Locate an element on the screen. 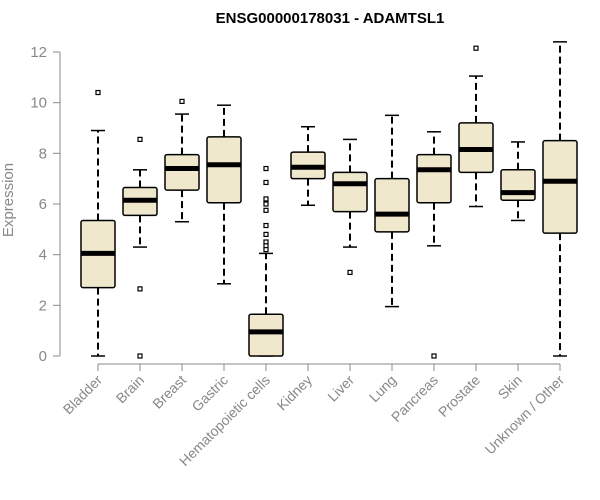  x-tick-label: Liver is located at coordinates (340, 388).